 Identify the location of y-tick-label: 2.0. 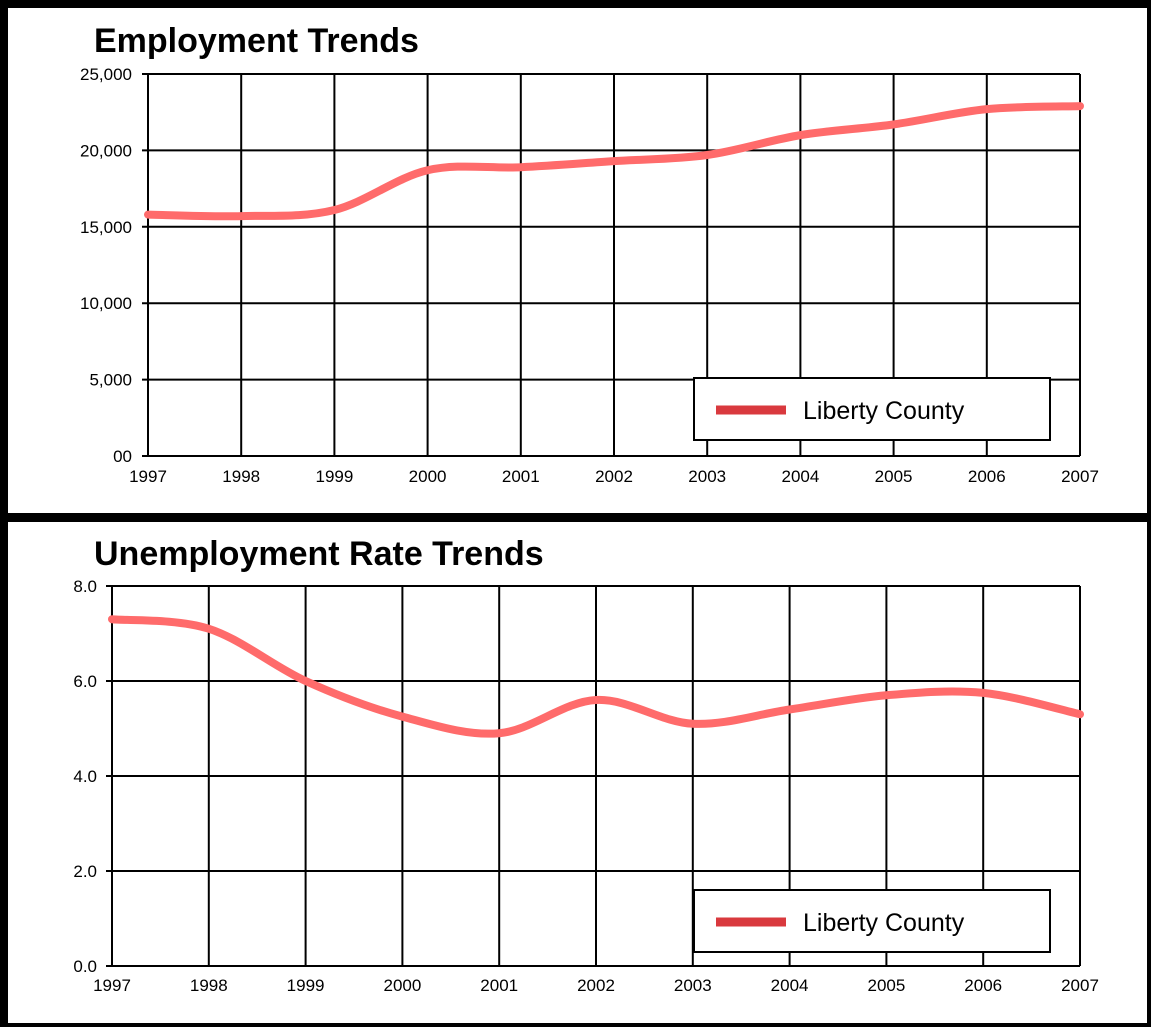
(85, 871).